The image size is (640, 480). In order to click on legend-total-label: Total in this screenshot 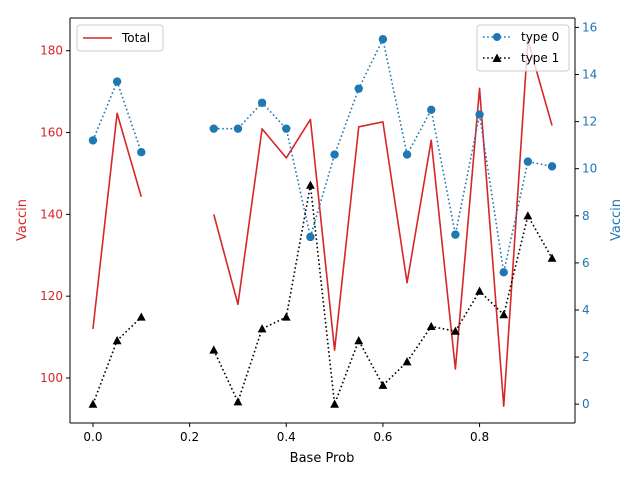, I will do `click(135, 38)`.